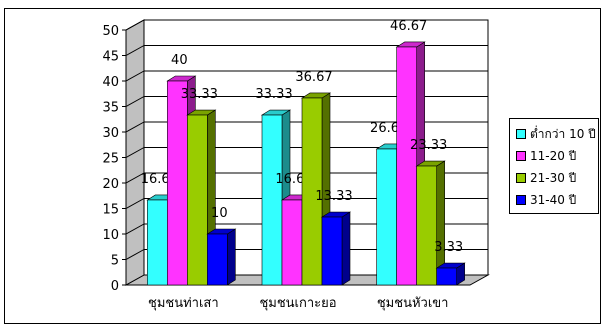  I want to click on data-label: 36.67, so click(313, 77).